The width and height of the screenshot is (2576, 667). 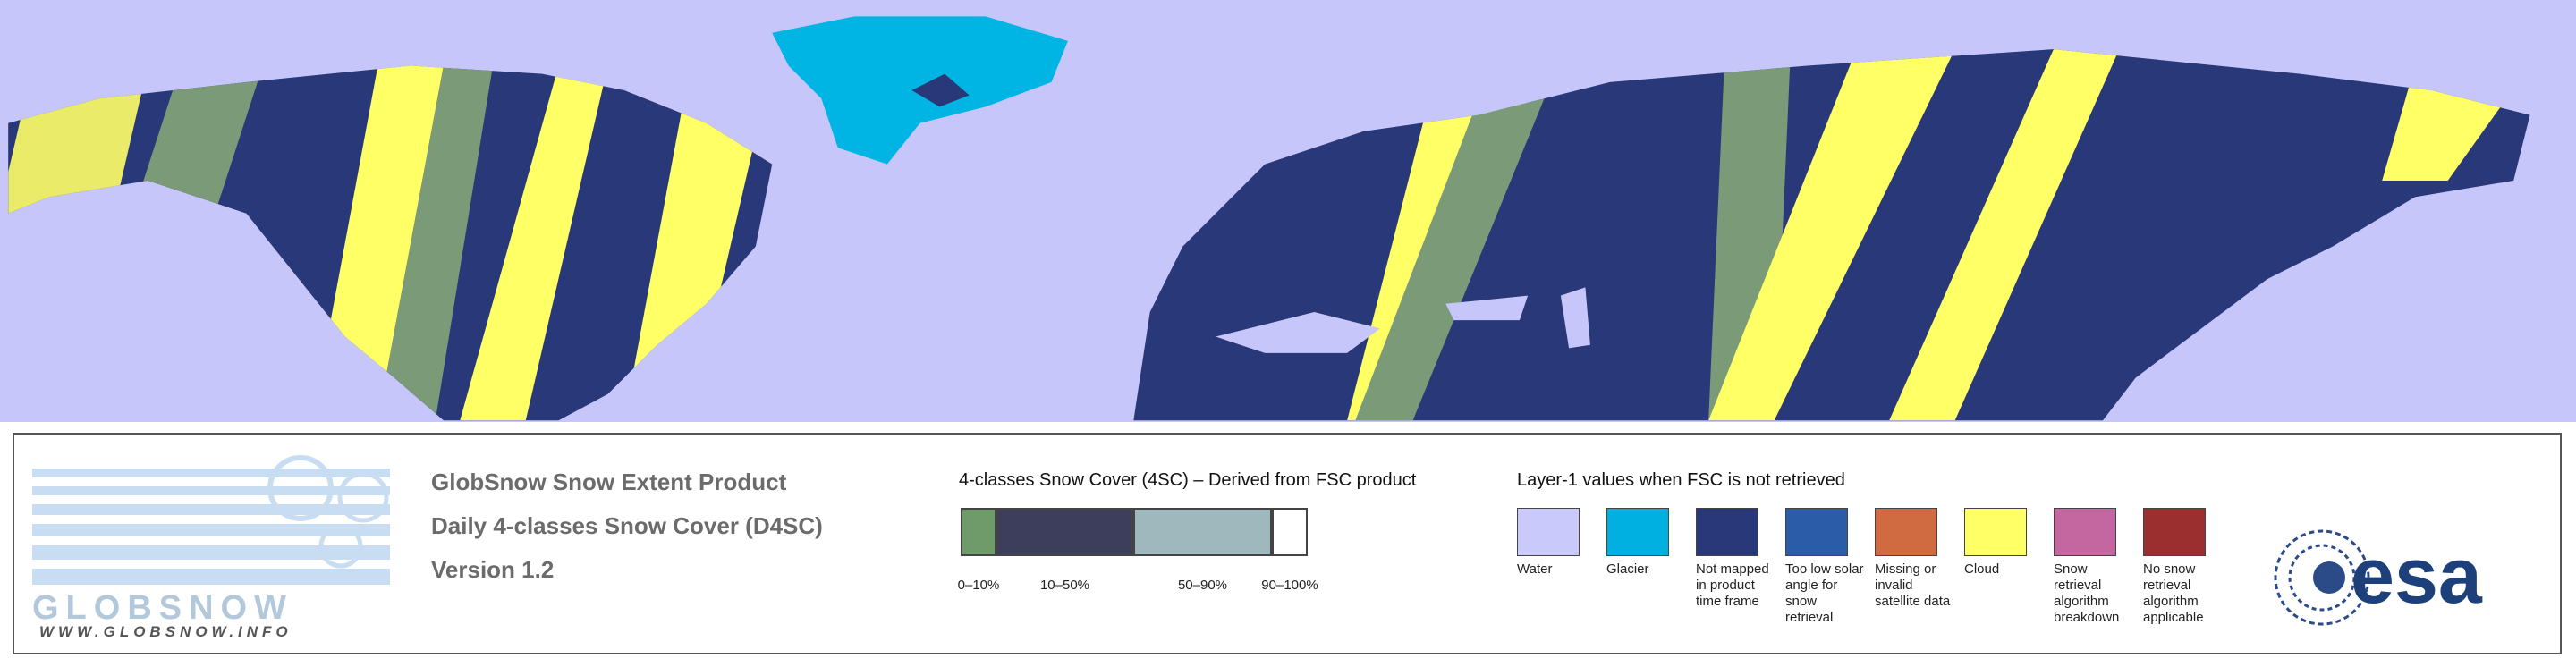 I want to click on esa-text: esa, so click(x=2417, y=575).